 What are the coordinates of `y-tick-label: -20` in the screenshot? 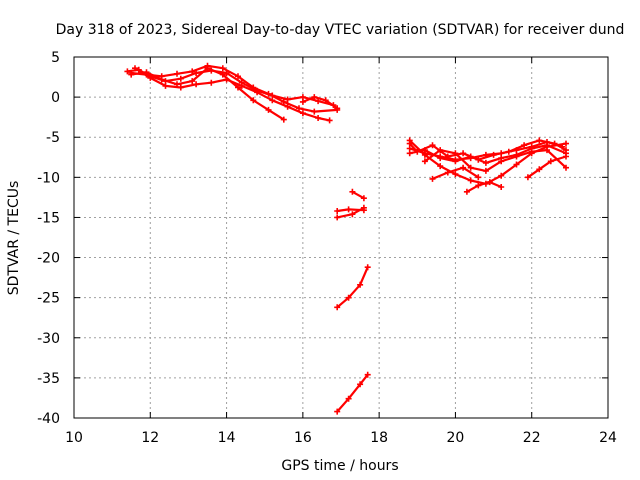 It's located at (48, 259).